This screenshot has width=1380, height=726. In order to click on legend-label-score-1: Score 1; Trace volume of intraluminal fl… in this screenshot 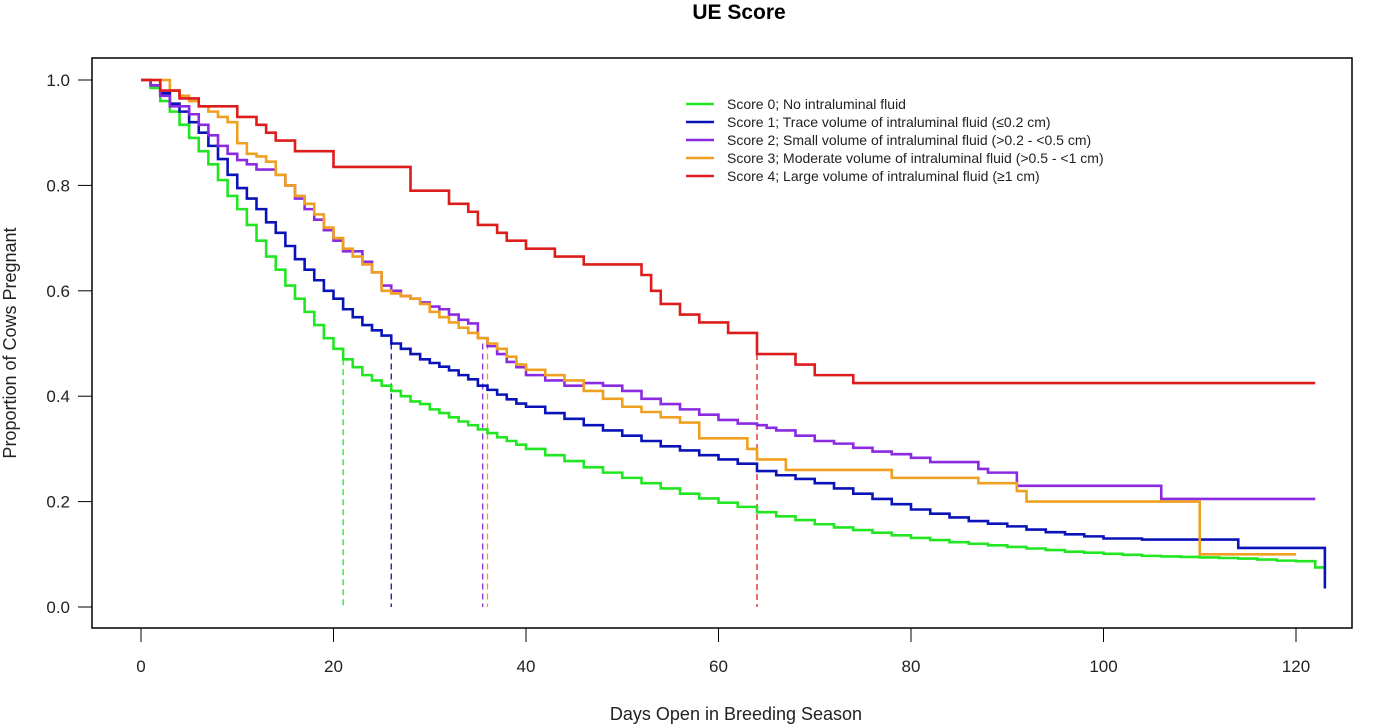, I will do `click(889, 122)`.